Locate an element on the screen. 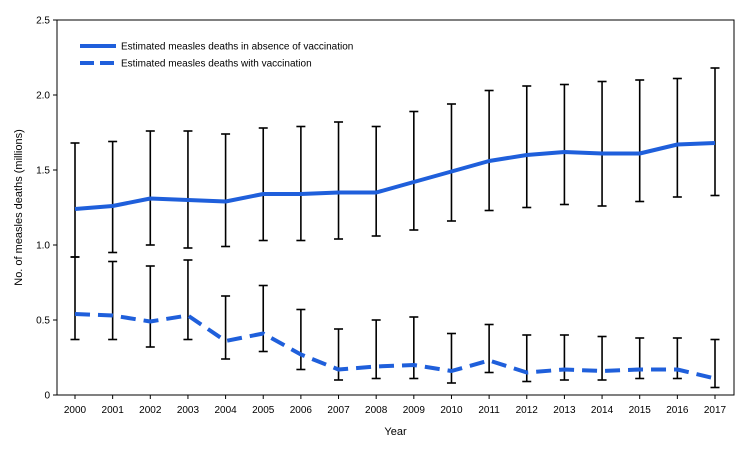 The image size is (750, 451). y-tick-label: 2.5 is located at coordinates (43, 21).